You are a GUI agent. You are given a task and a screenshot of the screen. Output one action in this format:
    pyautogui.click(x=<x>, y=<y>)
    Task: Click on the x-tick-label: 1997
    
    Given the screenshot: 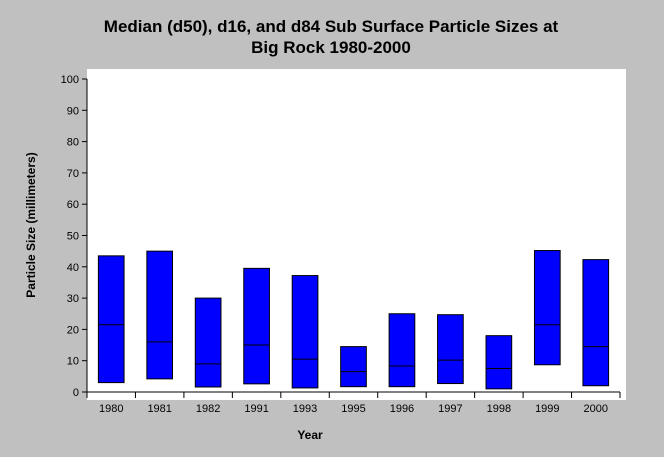 What is the action you would take?
    pyautogui.click(x=450, y=409)
    